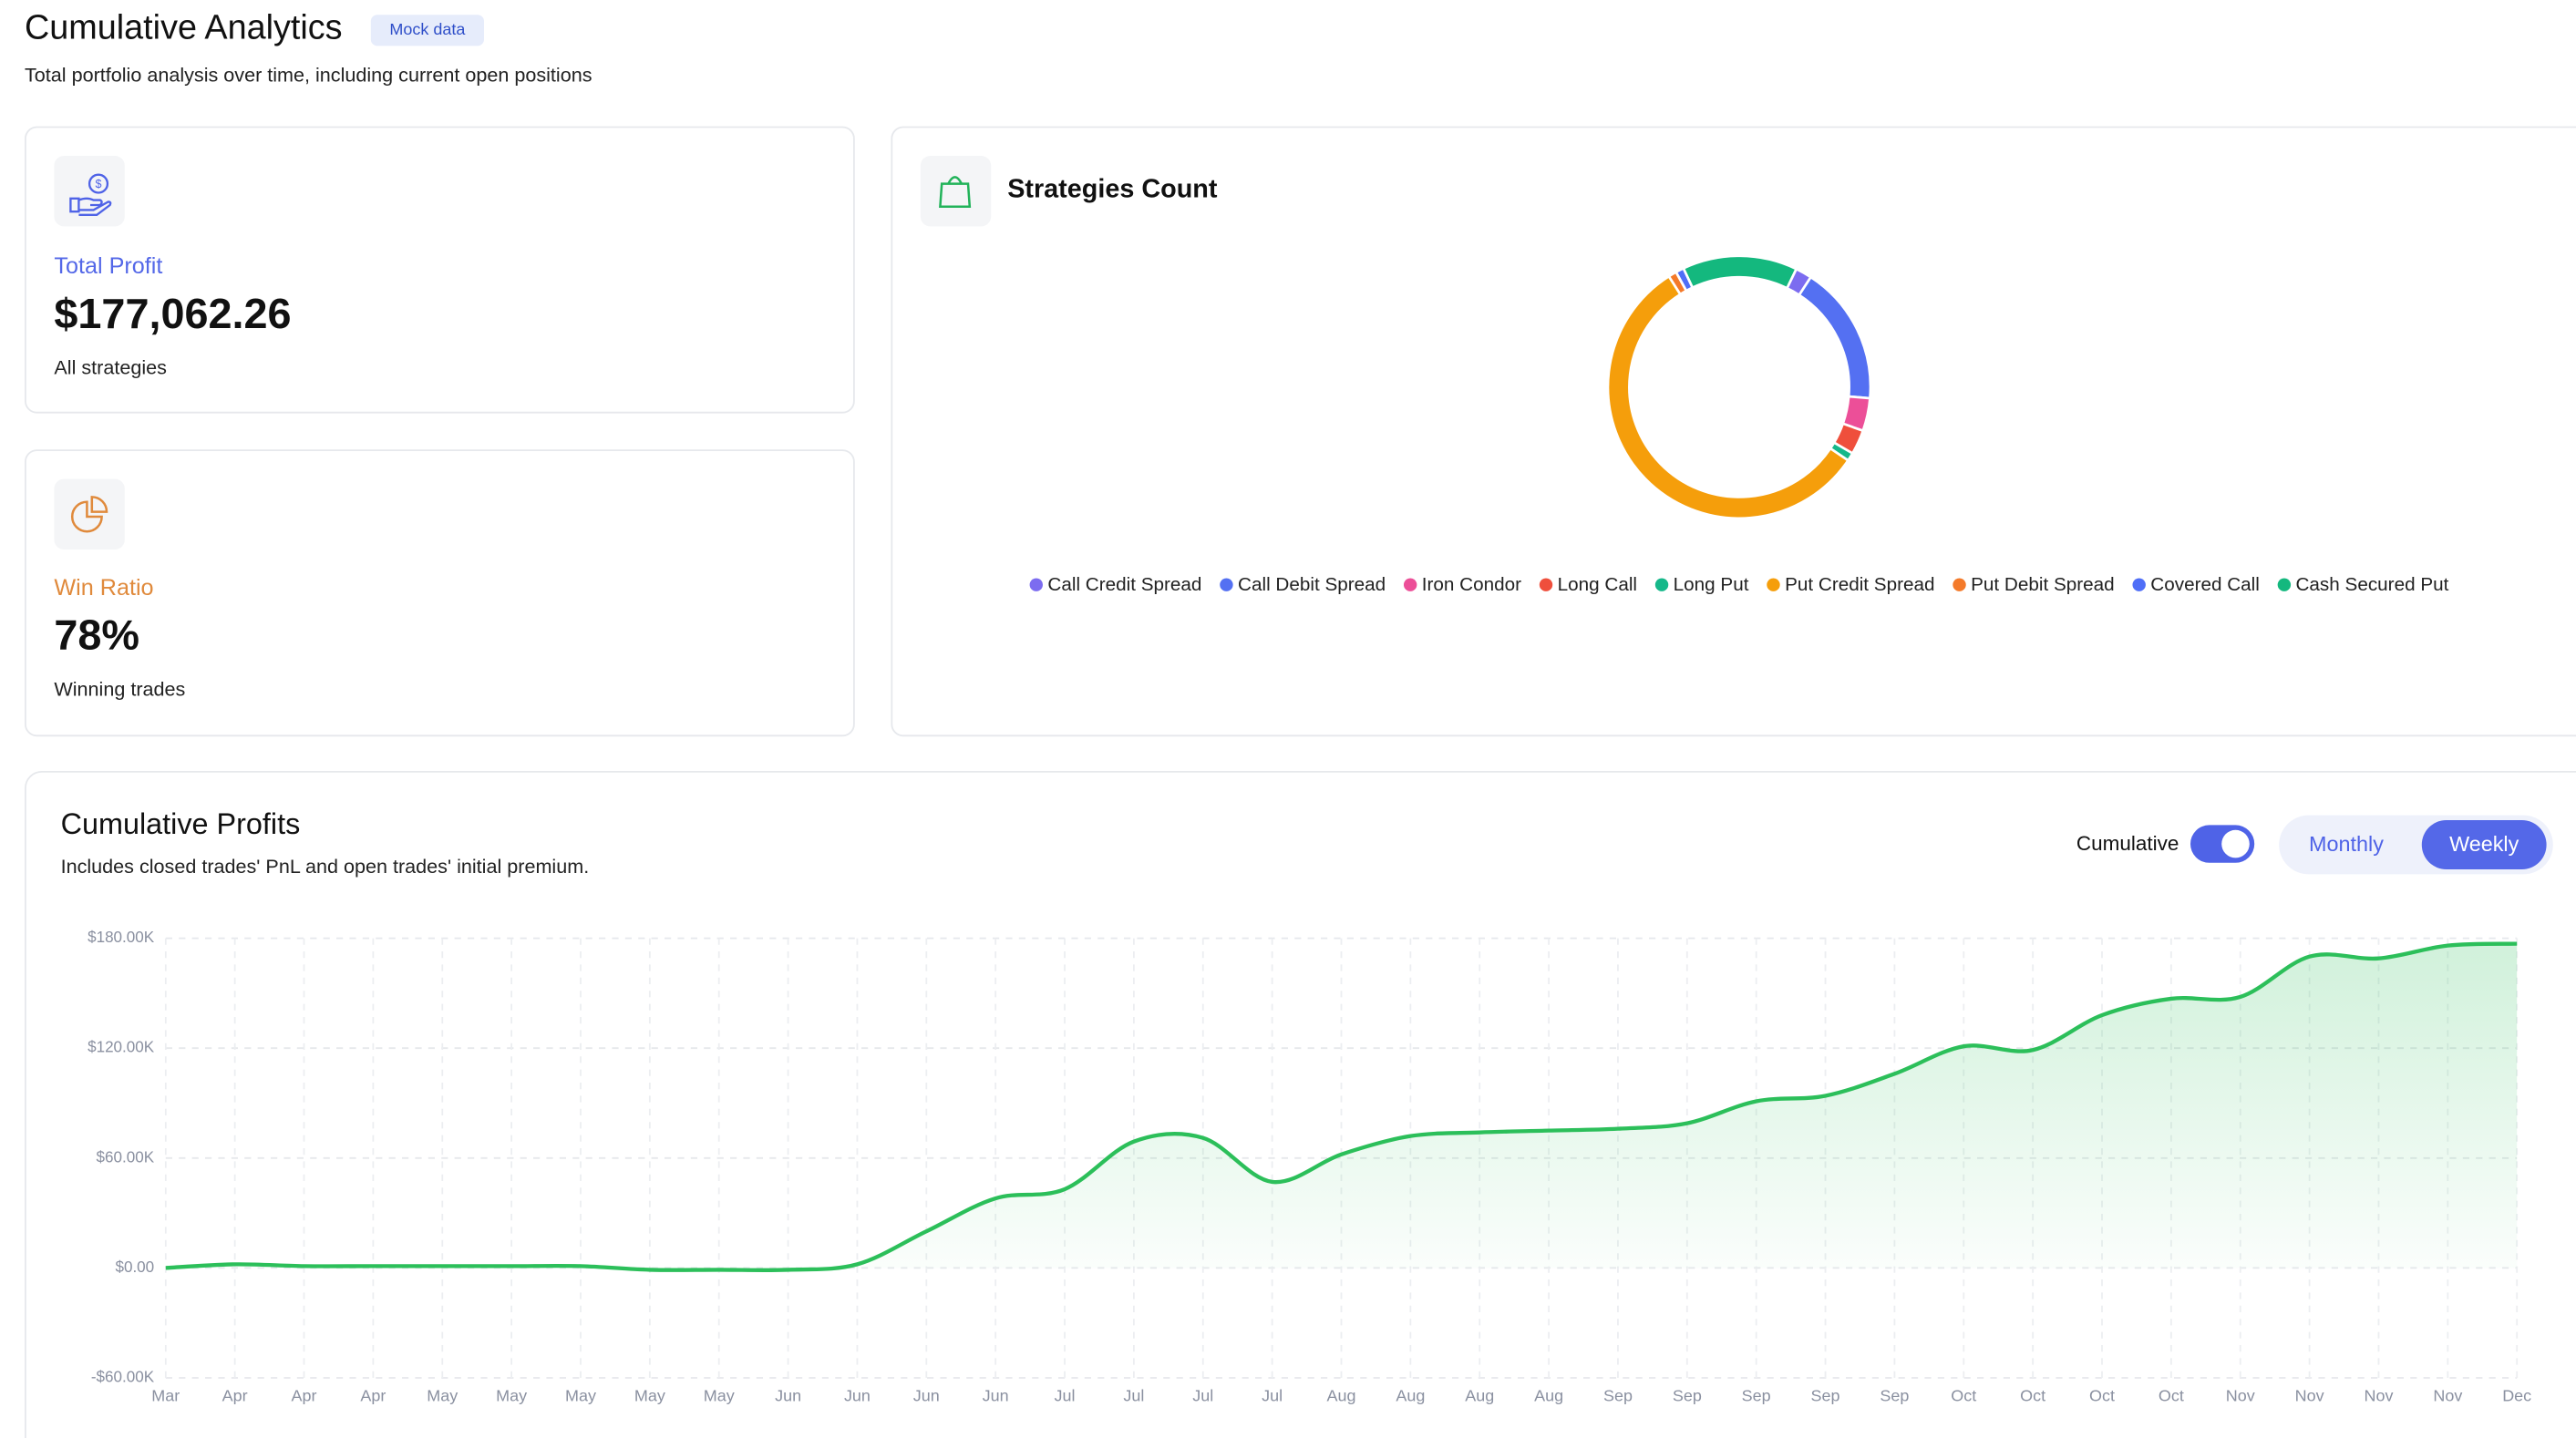  I want to click on legend-label: Call Debit Spread, so click(1312, 584).